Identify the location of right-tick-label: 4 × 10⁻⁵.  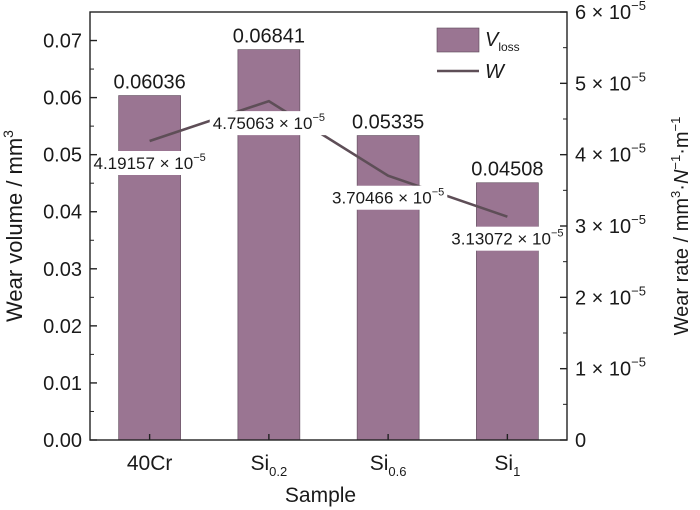
(610, 154).